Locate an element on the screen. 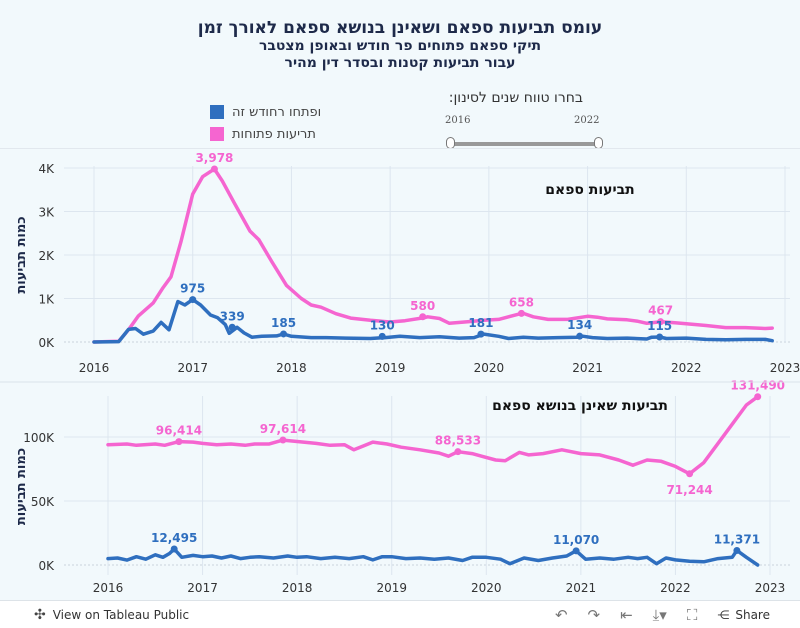 This screenshot has height=628, width=800. bottom-x-tick-label: 2023 is located at coordinates (770, 588).